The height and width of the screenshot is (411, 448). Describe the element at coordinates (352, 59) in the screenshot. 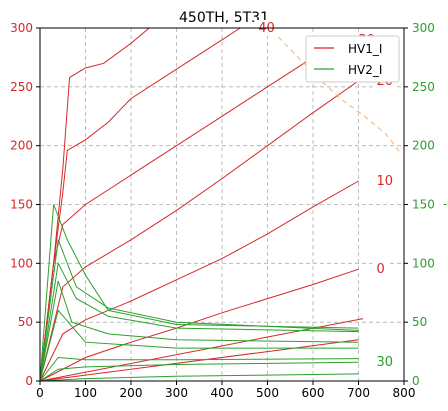

I see `legend: HV1_I HV2_I` at that location.